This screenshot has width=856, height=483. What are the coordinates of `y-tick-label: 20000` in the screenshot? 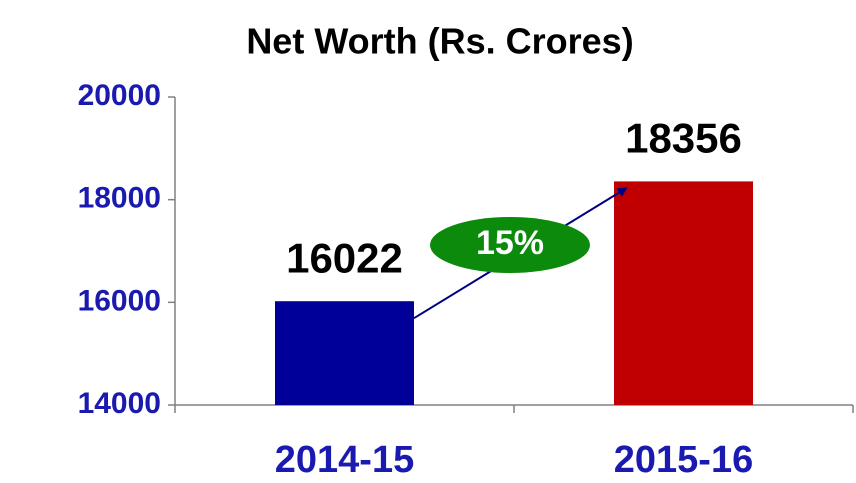 It's located at (119, 95).